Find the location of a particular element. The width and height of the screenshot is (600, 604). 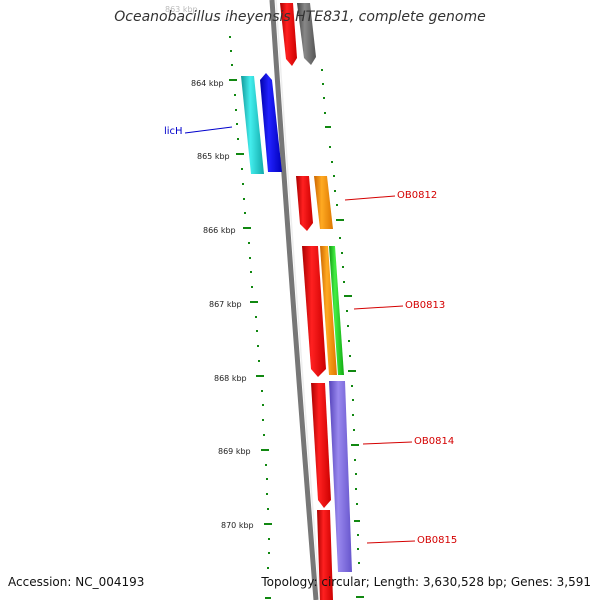

ruler-ticks-right is located at coordinates (342, 333).